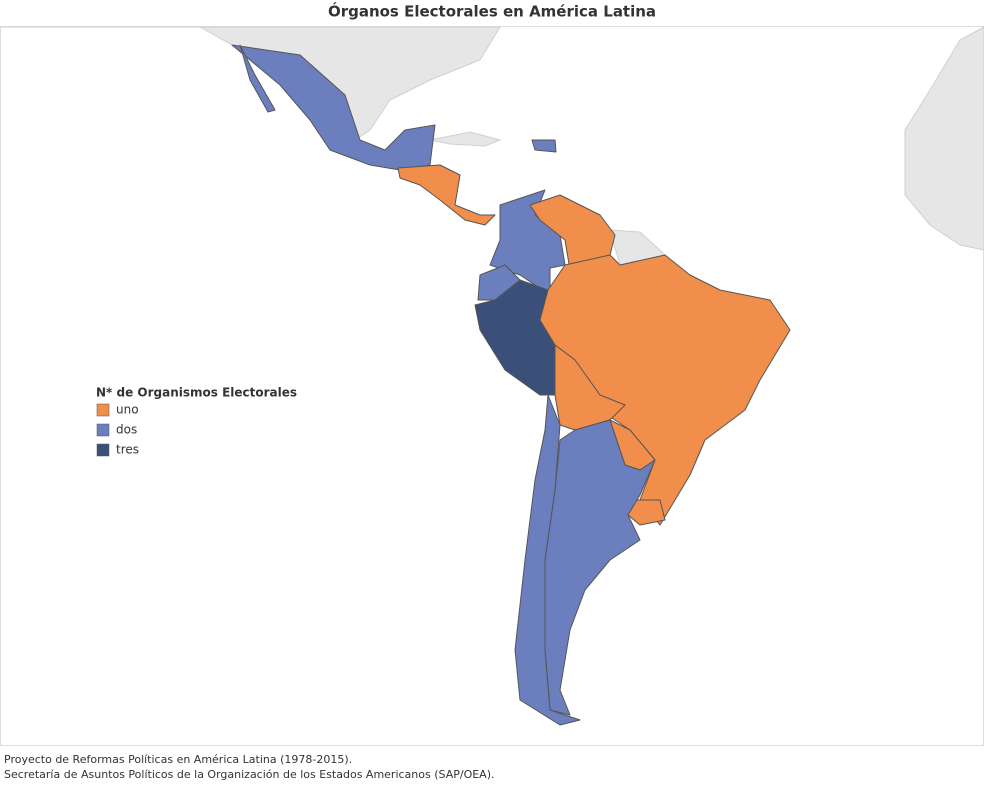 This screenshot has width=984, height=788. What do you see at coordinates (492, 11) in the screenshot?
I see `title: Órganos Electorales en América Latina` at bounding box center [492, 11].